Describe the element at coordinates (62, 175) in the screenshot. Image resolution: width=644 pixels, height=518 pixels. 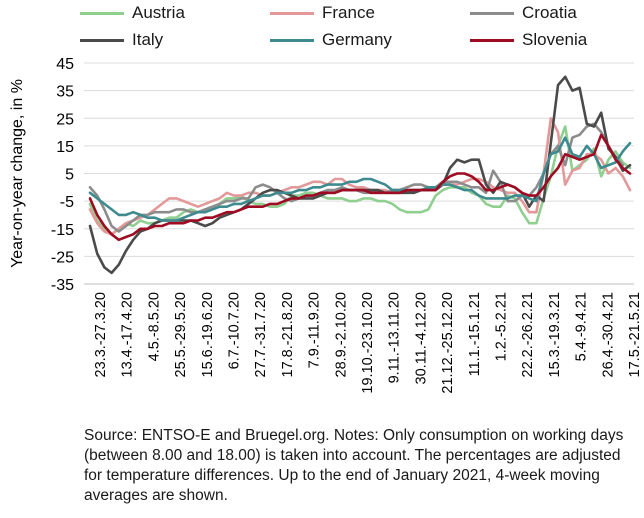
I see `y-axis-ticks: -35 -25 -15 -5 5 15 25 35 45` at that location.